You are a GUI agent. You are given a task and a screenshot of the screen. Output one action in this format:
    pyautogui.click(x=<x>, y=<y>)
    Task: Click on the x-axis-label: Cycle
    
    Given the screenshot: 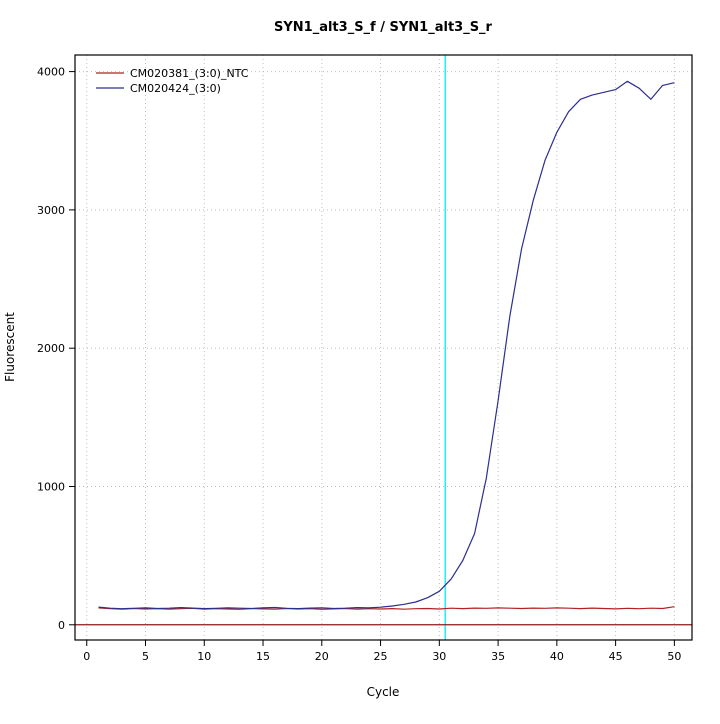 What is the action you would take?
    pyautogui.click(x=383, y=692)
    